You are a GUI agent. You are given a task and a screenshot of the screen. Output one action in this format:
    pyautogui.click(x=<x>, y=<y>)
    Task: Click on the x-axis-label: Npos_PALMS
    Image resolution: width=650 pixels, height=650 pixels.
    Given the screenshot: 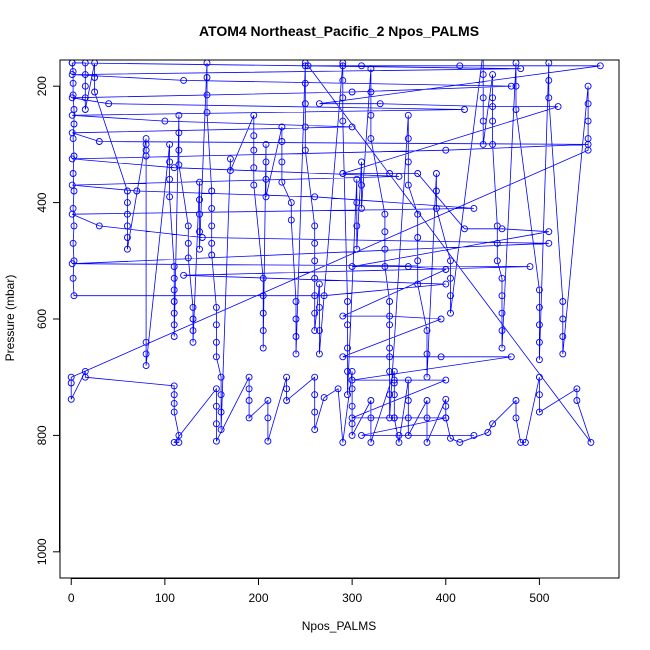 What is the action you would take?
    pyautogui.click(x=339, y=626)
    